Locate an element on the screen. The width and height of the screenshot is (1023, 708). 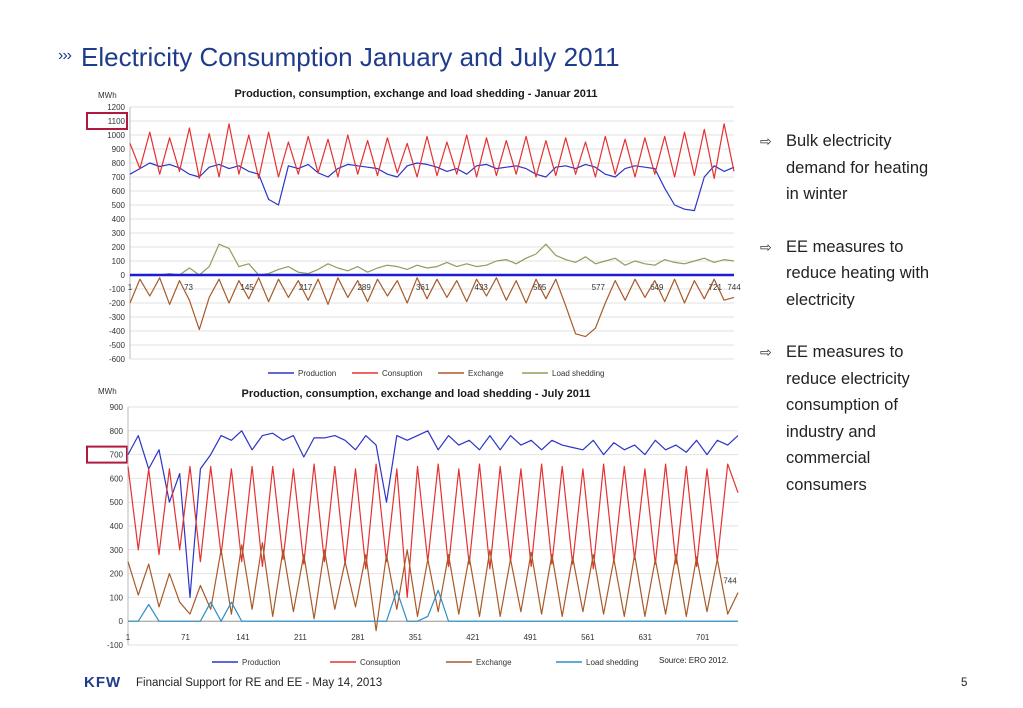
x-tick-label: 211 is located at coordinates (300, 637).